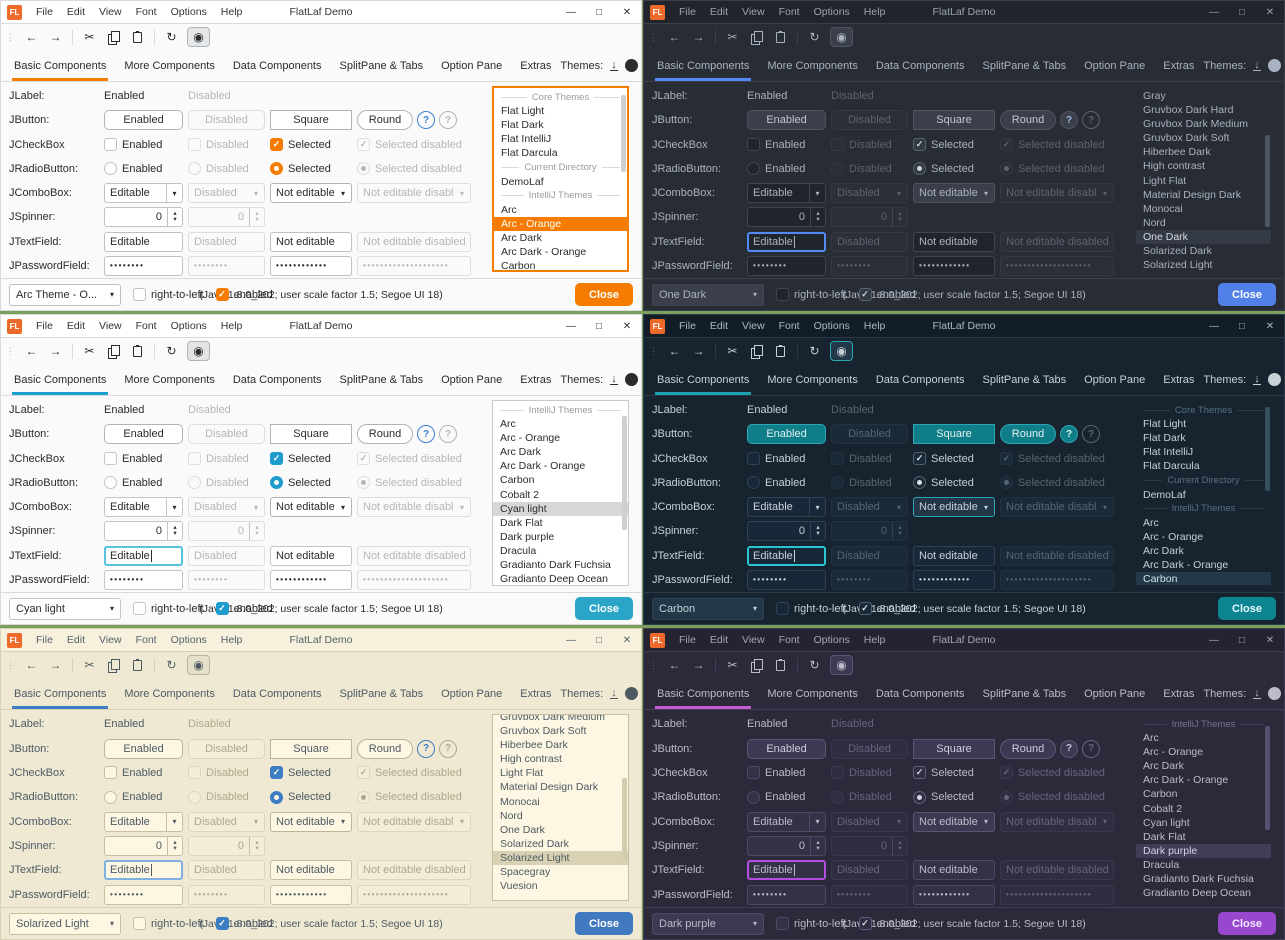 This screenshot has height=940, width=1285. Describe the element at coordinates (65, 294) in the screenshot. I see `theme-combobox: Arc Theme - O... ▾` at that location.